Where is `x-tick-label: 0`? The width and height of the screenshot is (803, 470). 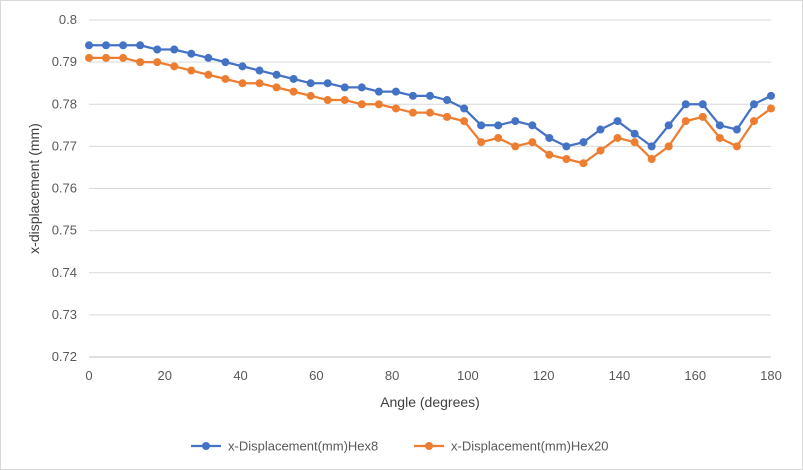 x-tick-label: 0 is located at coordinates (88, 375).